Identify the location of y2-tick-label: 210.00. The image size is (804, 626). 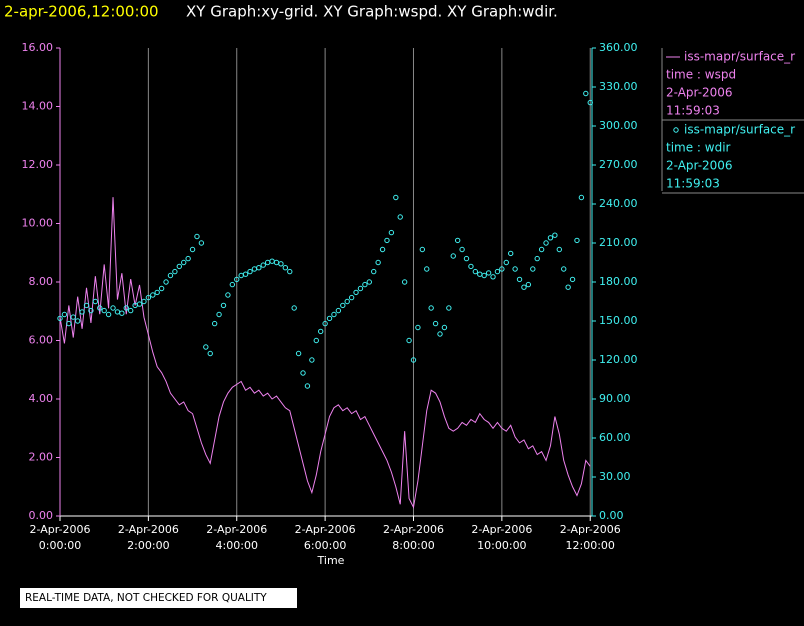
(618, 242).